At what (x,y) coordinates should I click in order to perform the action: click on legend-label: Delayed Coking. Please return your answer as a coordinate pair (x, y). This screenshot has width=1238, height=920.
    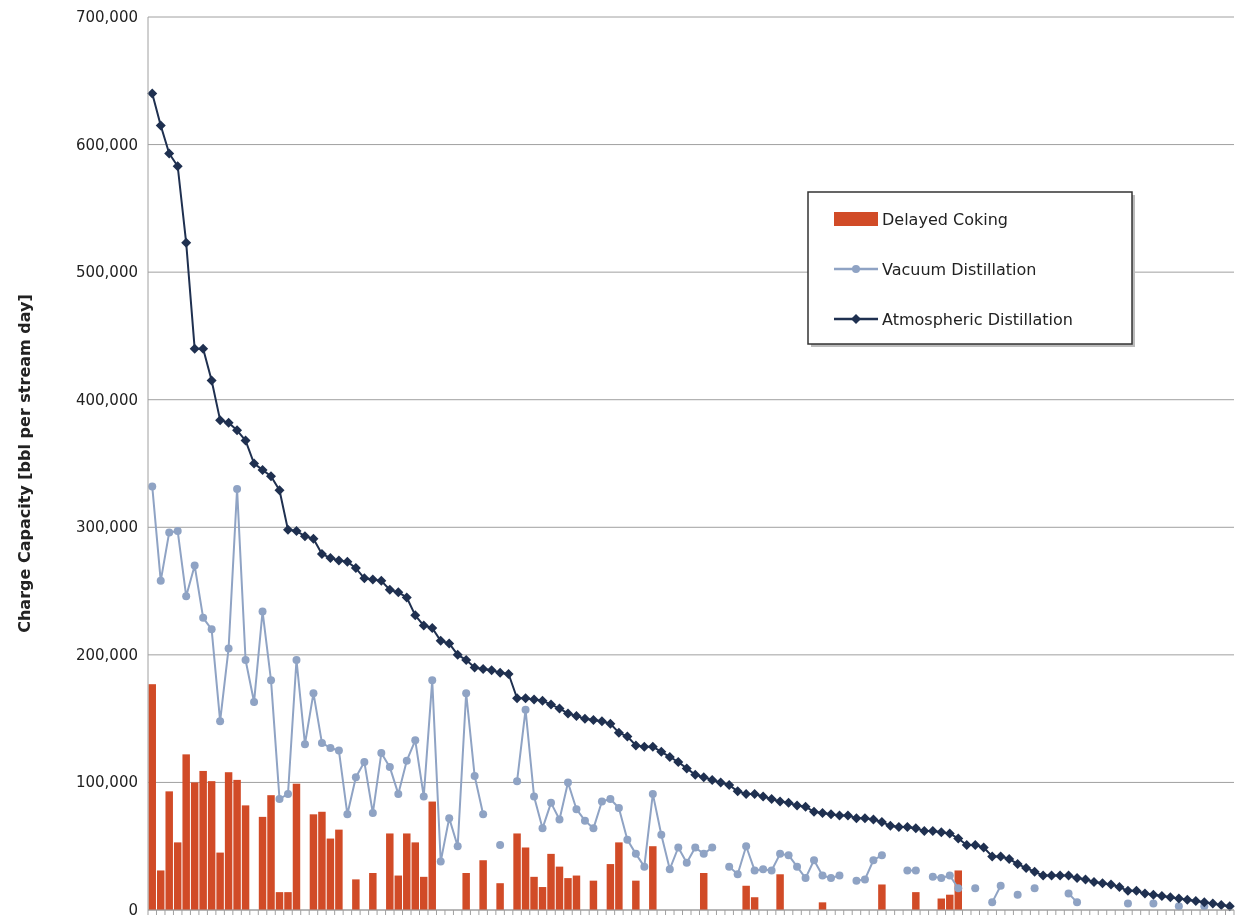
    Looking at the image, I should click on (945, 219).